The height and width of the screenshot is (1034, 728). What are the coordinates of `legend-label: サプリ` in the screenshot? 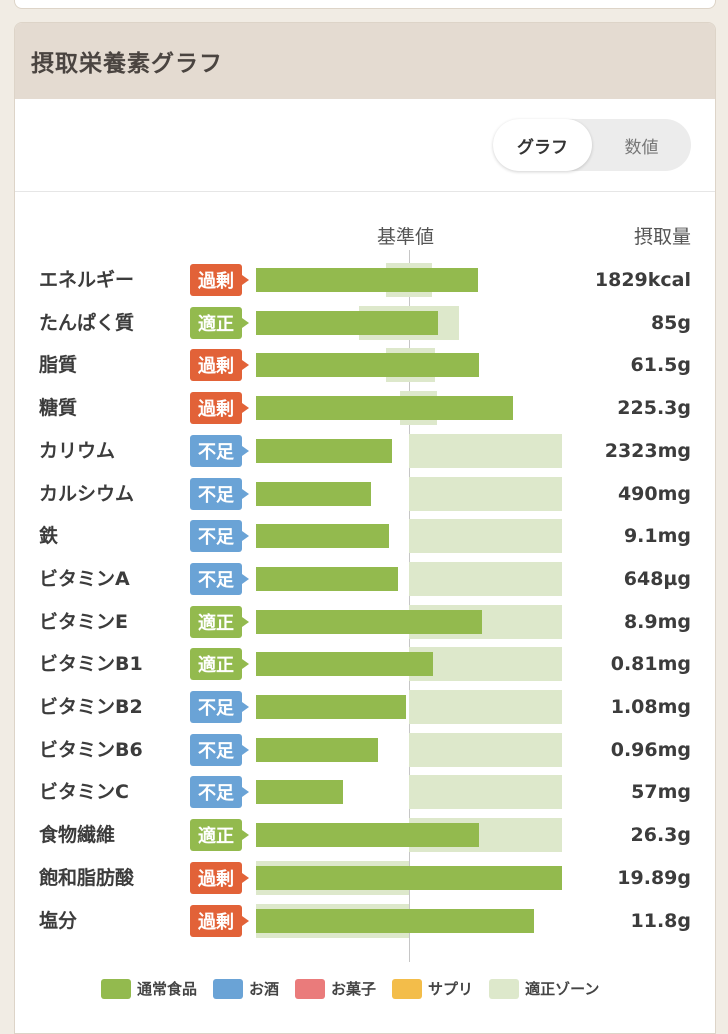 It's located at (451, 989).